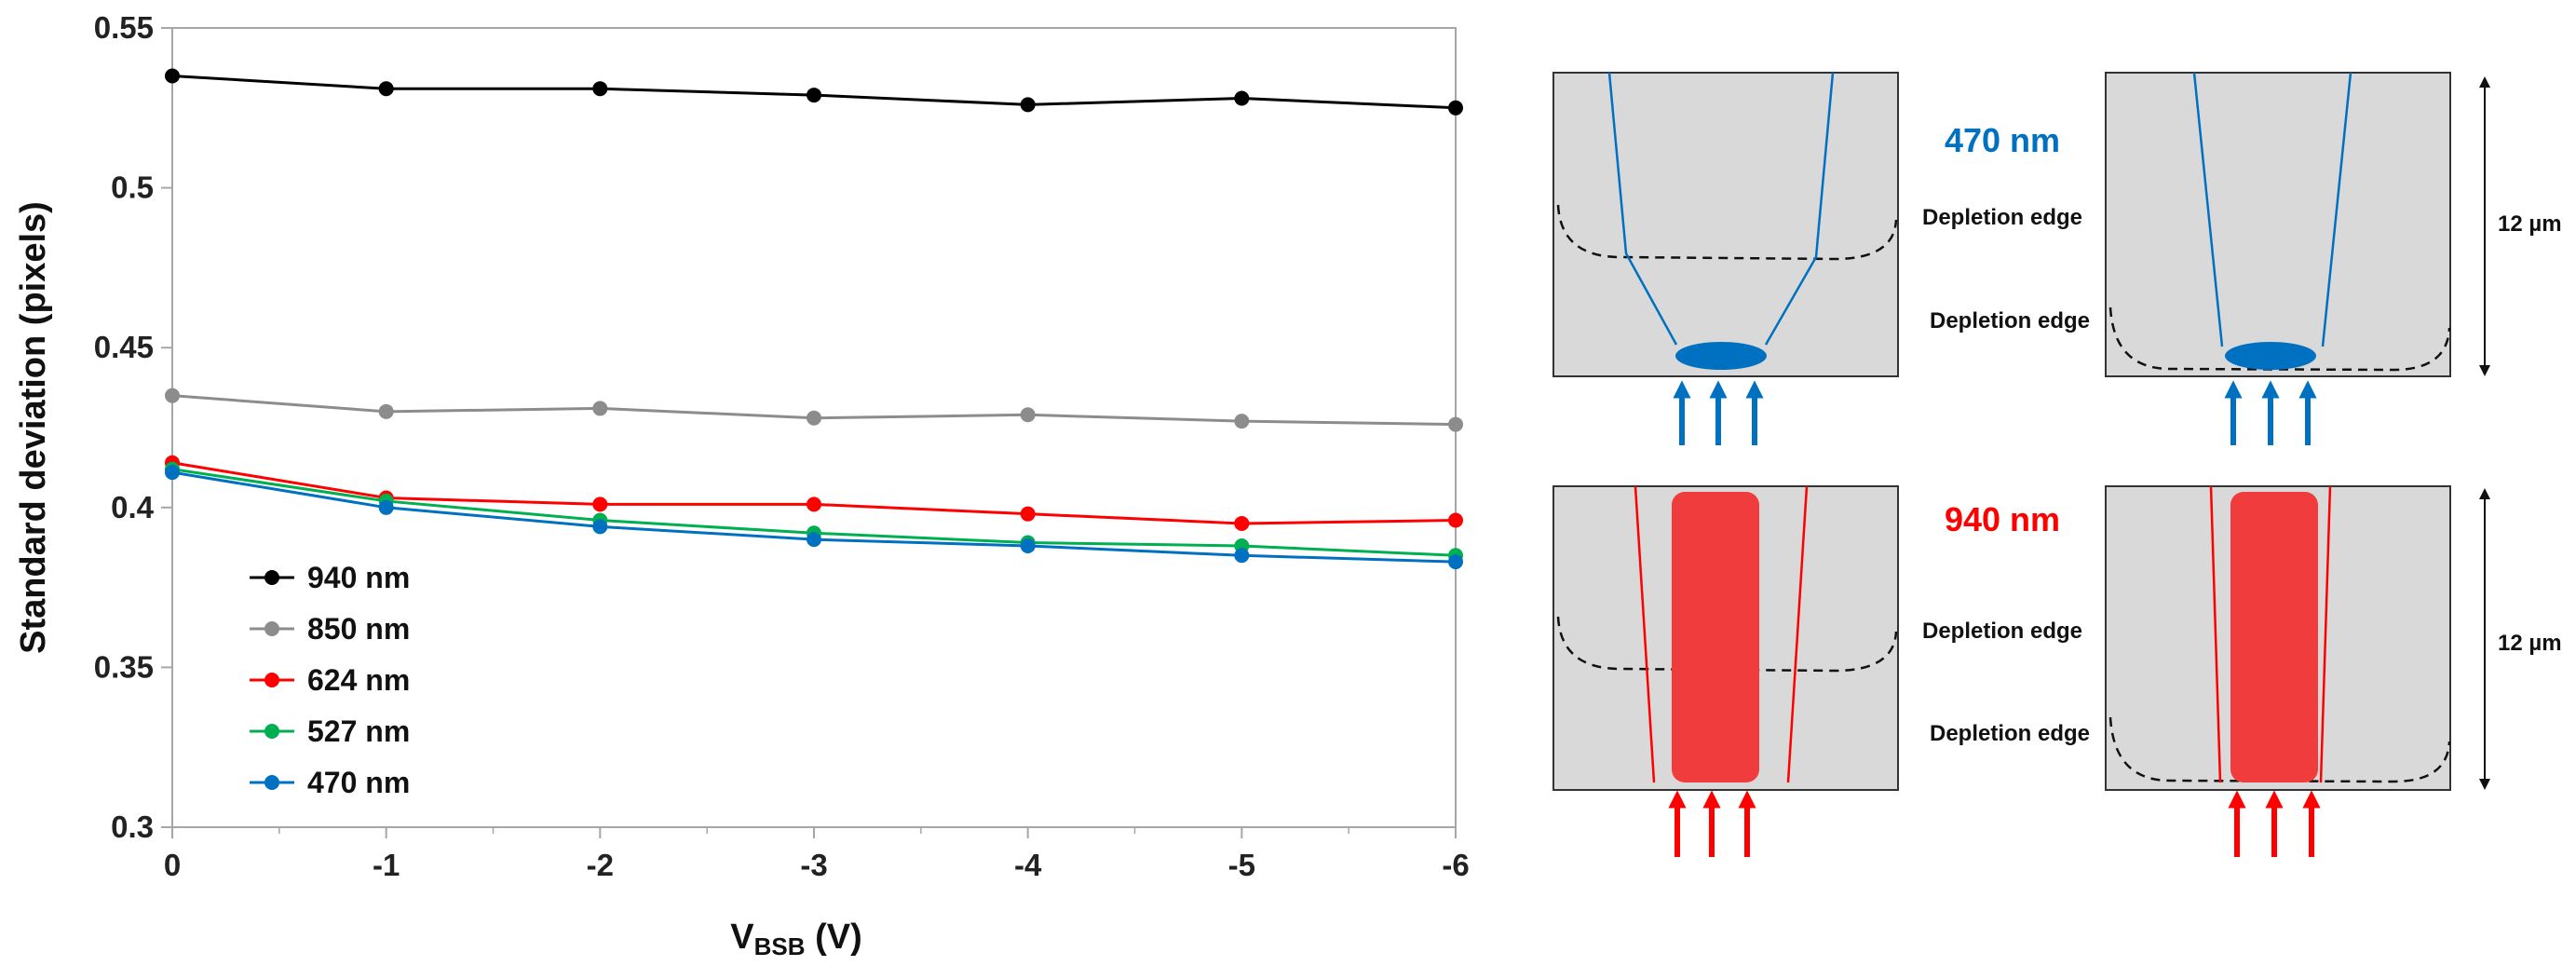  I want to click on y-axis-title: Standard deviation (pixels), so click(33, 427).